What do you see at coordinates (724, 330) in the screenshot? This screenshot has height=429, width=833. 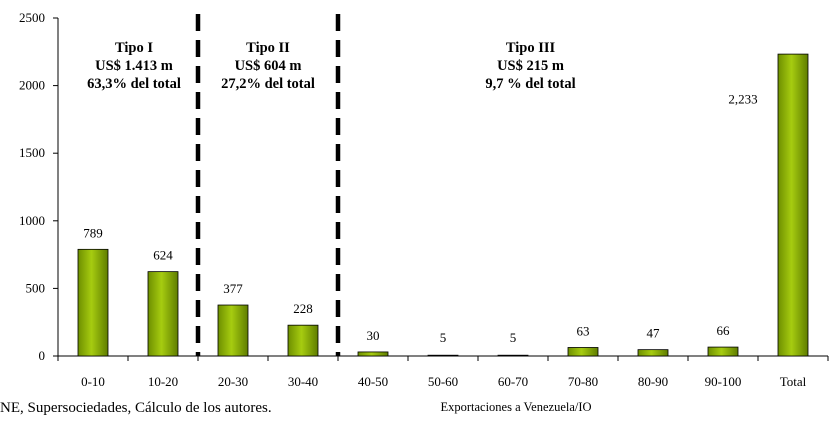 I see `data-label: 66` at bounding box center [724, 330].